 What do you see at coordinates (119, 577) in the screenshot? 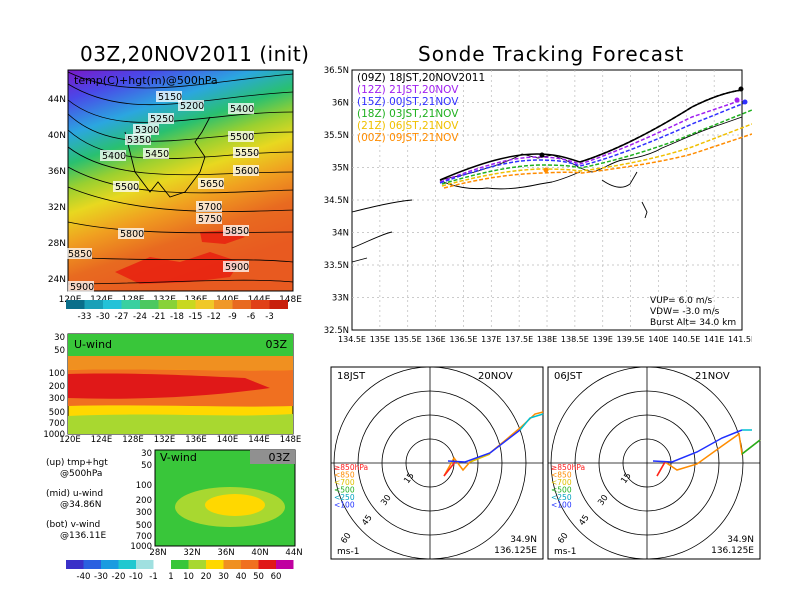
I see `wind-colorbar-label: -20` at bounding box center [119, 577].